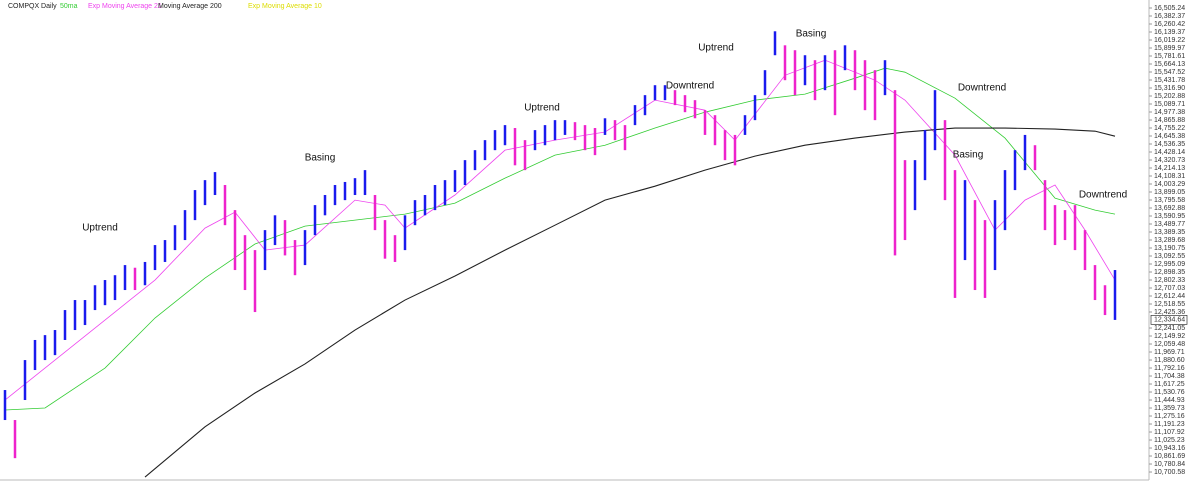 The image size is (1200, 489). What do you see at coordinates (1169, 328) in the screenshot?
I see `y-tick-label: 12,241.05` at bounding box center [1169, 328].